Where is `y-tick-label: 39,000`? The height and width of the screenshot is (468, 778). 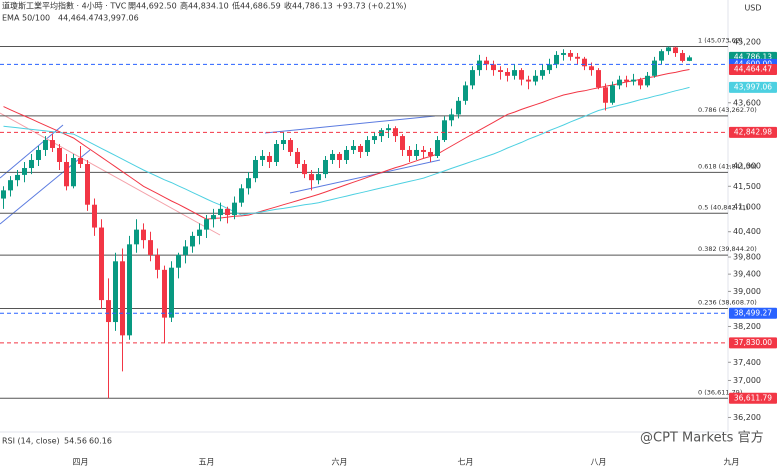 y-tick-label: 39,000 is located at coordinates (747, 291).